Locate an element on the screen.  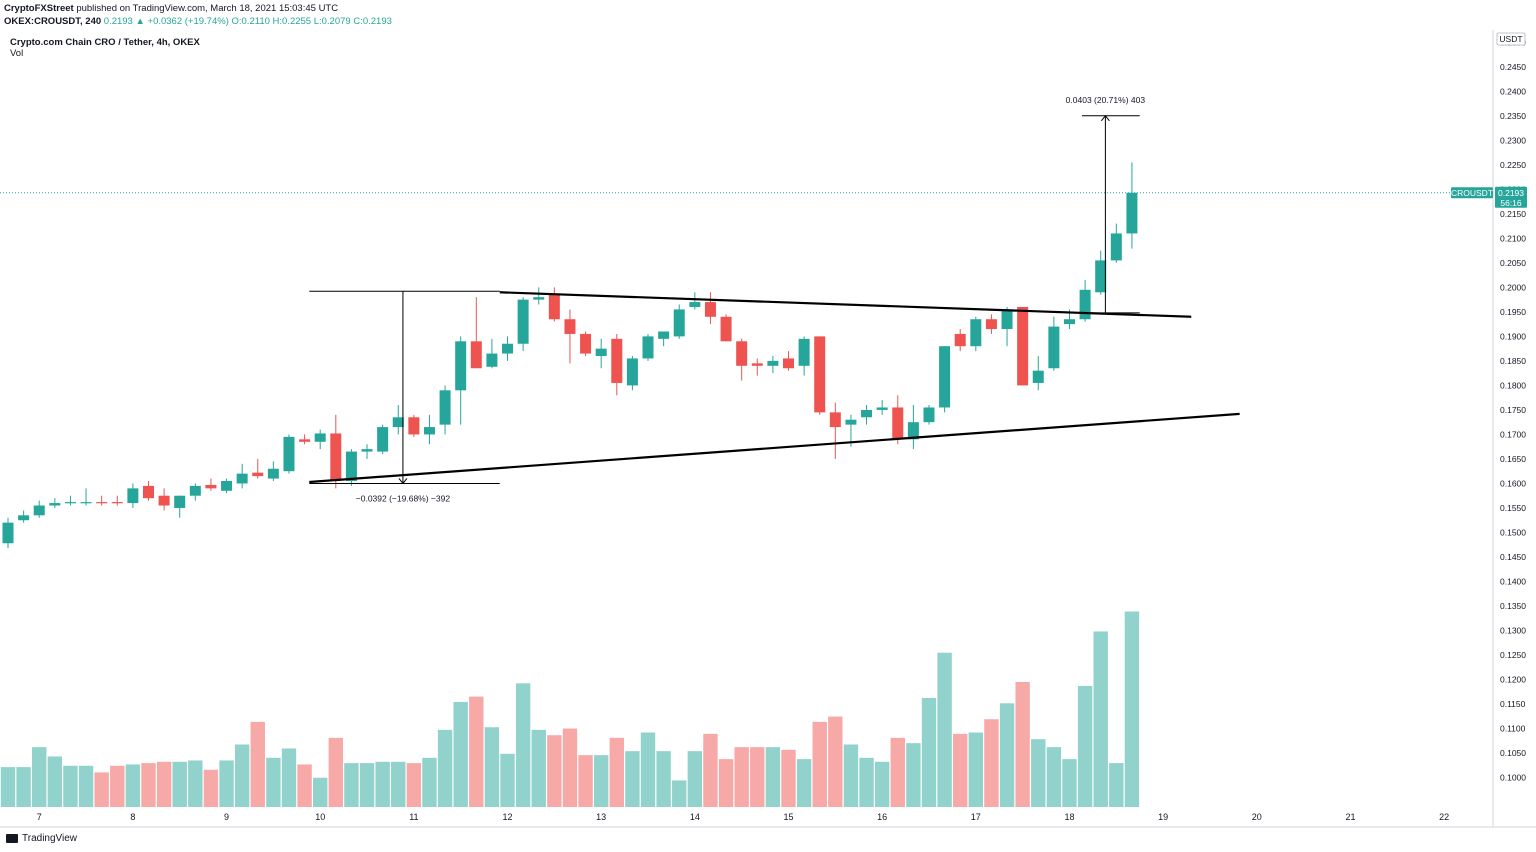
ohlc-values: O:0.2110 H:0.2255 L:0.2079 C:0.2193 is located at coordinates (311, 21).